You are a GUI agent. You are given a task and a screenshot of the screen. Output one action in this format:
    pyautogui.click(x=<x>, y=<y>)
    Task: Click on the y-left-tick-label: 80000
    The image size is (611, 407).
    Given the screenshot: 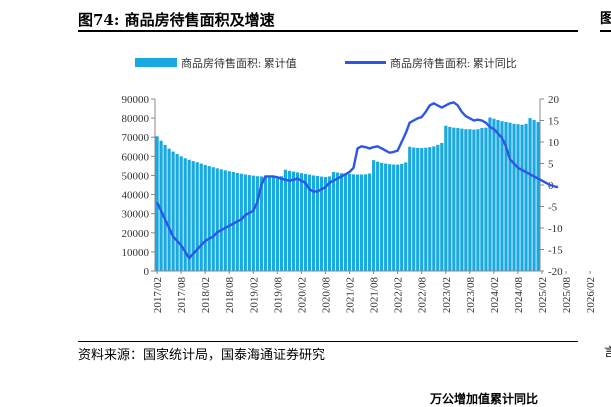 What is the action you would take?
    pyautogui.click(x=136, y=119)
    